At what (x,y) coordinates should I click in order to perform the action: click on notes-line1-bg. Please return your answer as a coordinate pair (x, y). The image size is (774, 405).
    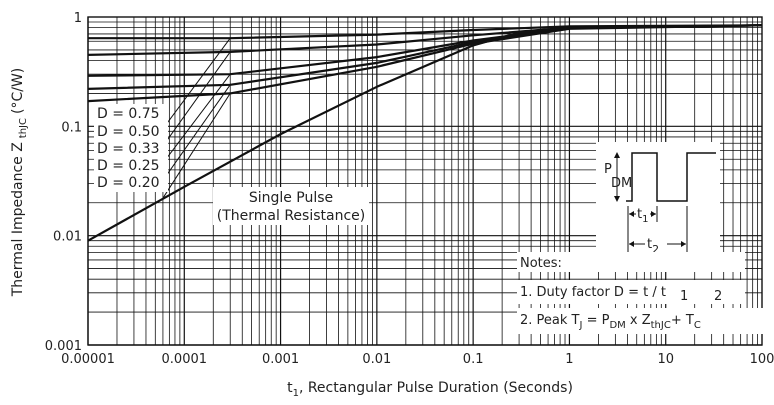
    Looking at the image, I should click on (631, 292).